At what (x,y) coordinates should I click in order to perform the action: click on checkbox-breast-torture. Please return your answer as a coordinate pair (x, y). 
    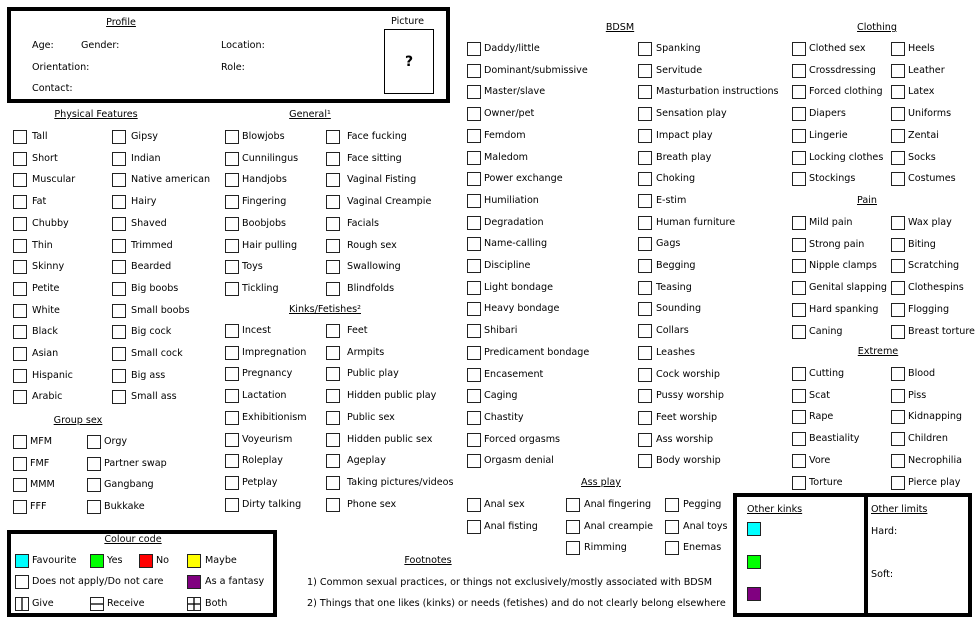
    Looking at the image, I should click on (898, 331).